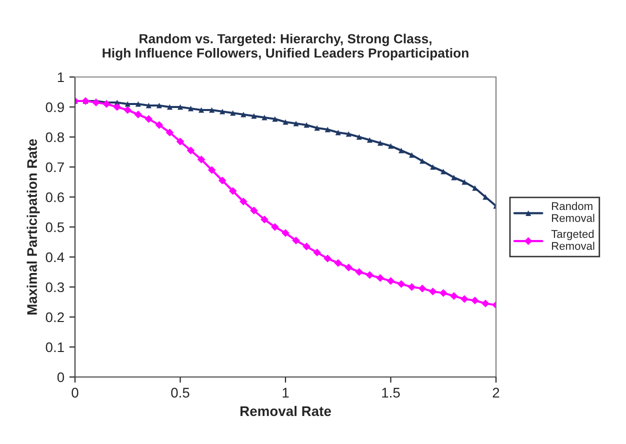 Image resolution: width=626 pixels, height=444 pixels. What do you see at coordinates (55, 257) in the screenshot?
I see `y-tick-label: 0.4` at bounding box center [55, 257].